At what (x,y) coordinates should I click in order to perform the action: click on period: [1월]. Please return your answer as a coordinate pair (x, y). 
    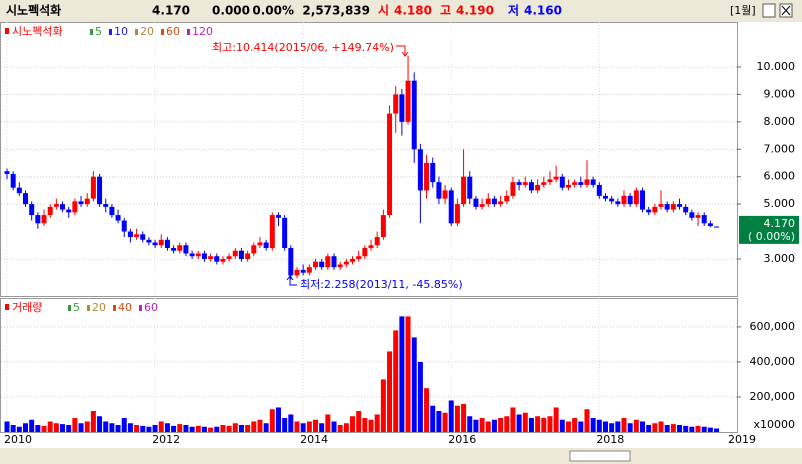
    Looking at the image, I should click on (743, 10).